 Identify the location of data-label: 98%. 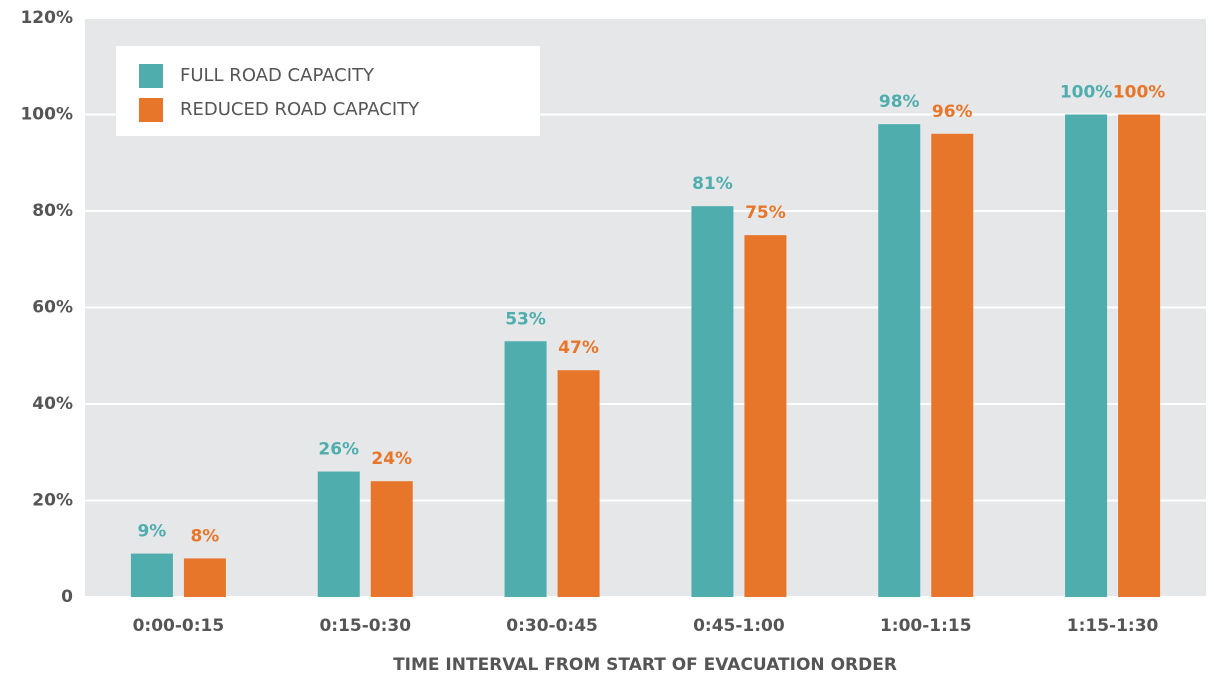
(899, 102).